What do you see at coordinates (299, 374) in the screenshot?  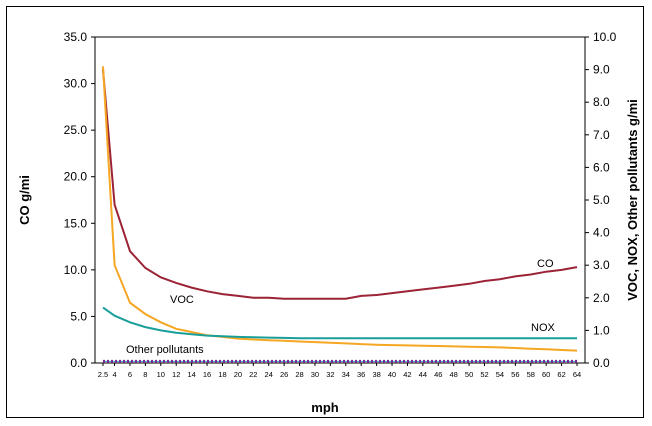 I see `x-tick-label: 28` at bounding box center [299, 374].